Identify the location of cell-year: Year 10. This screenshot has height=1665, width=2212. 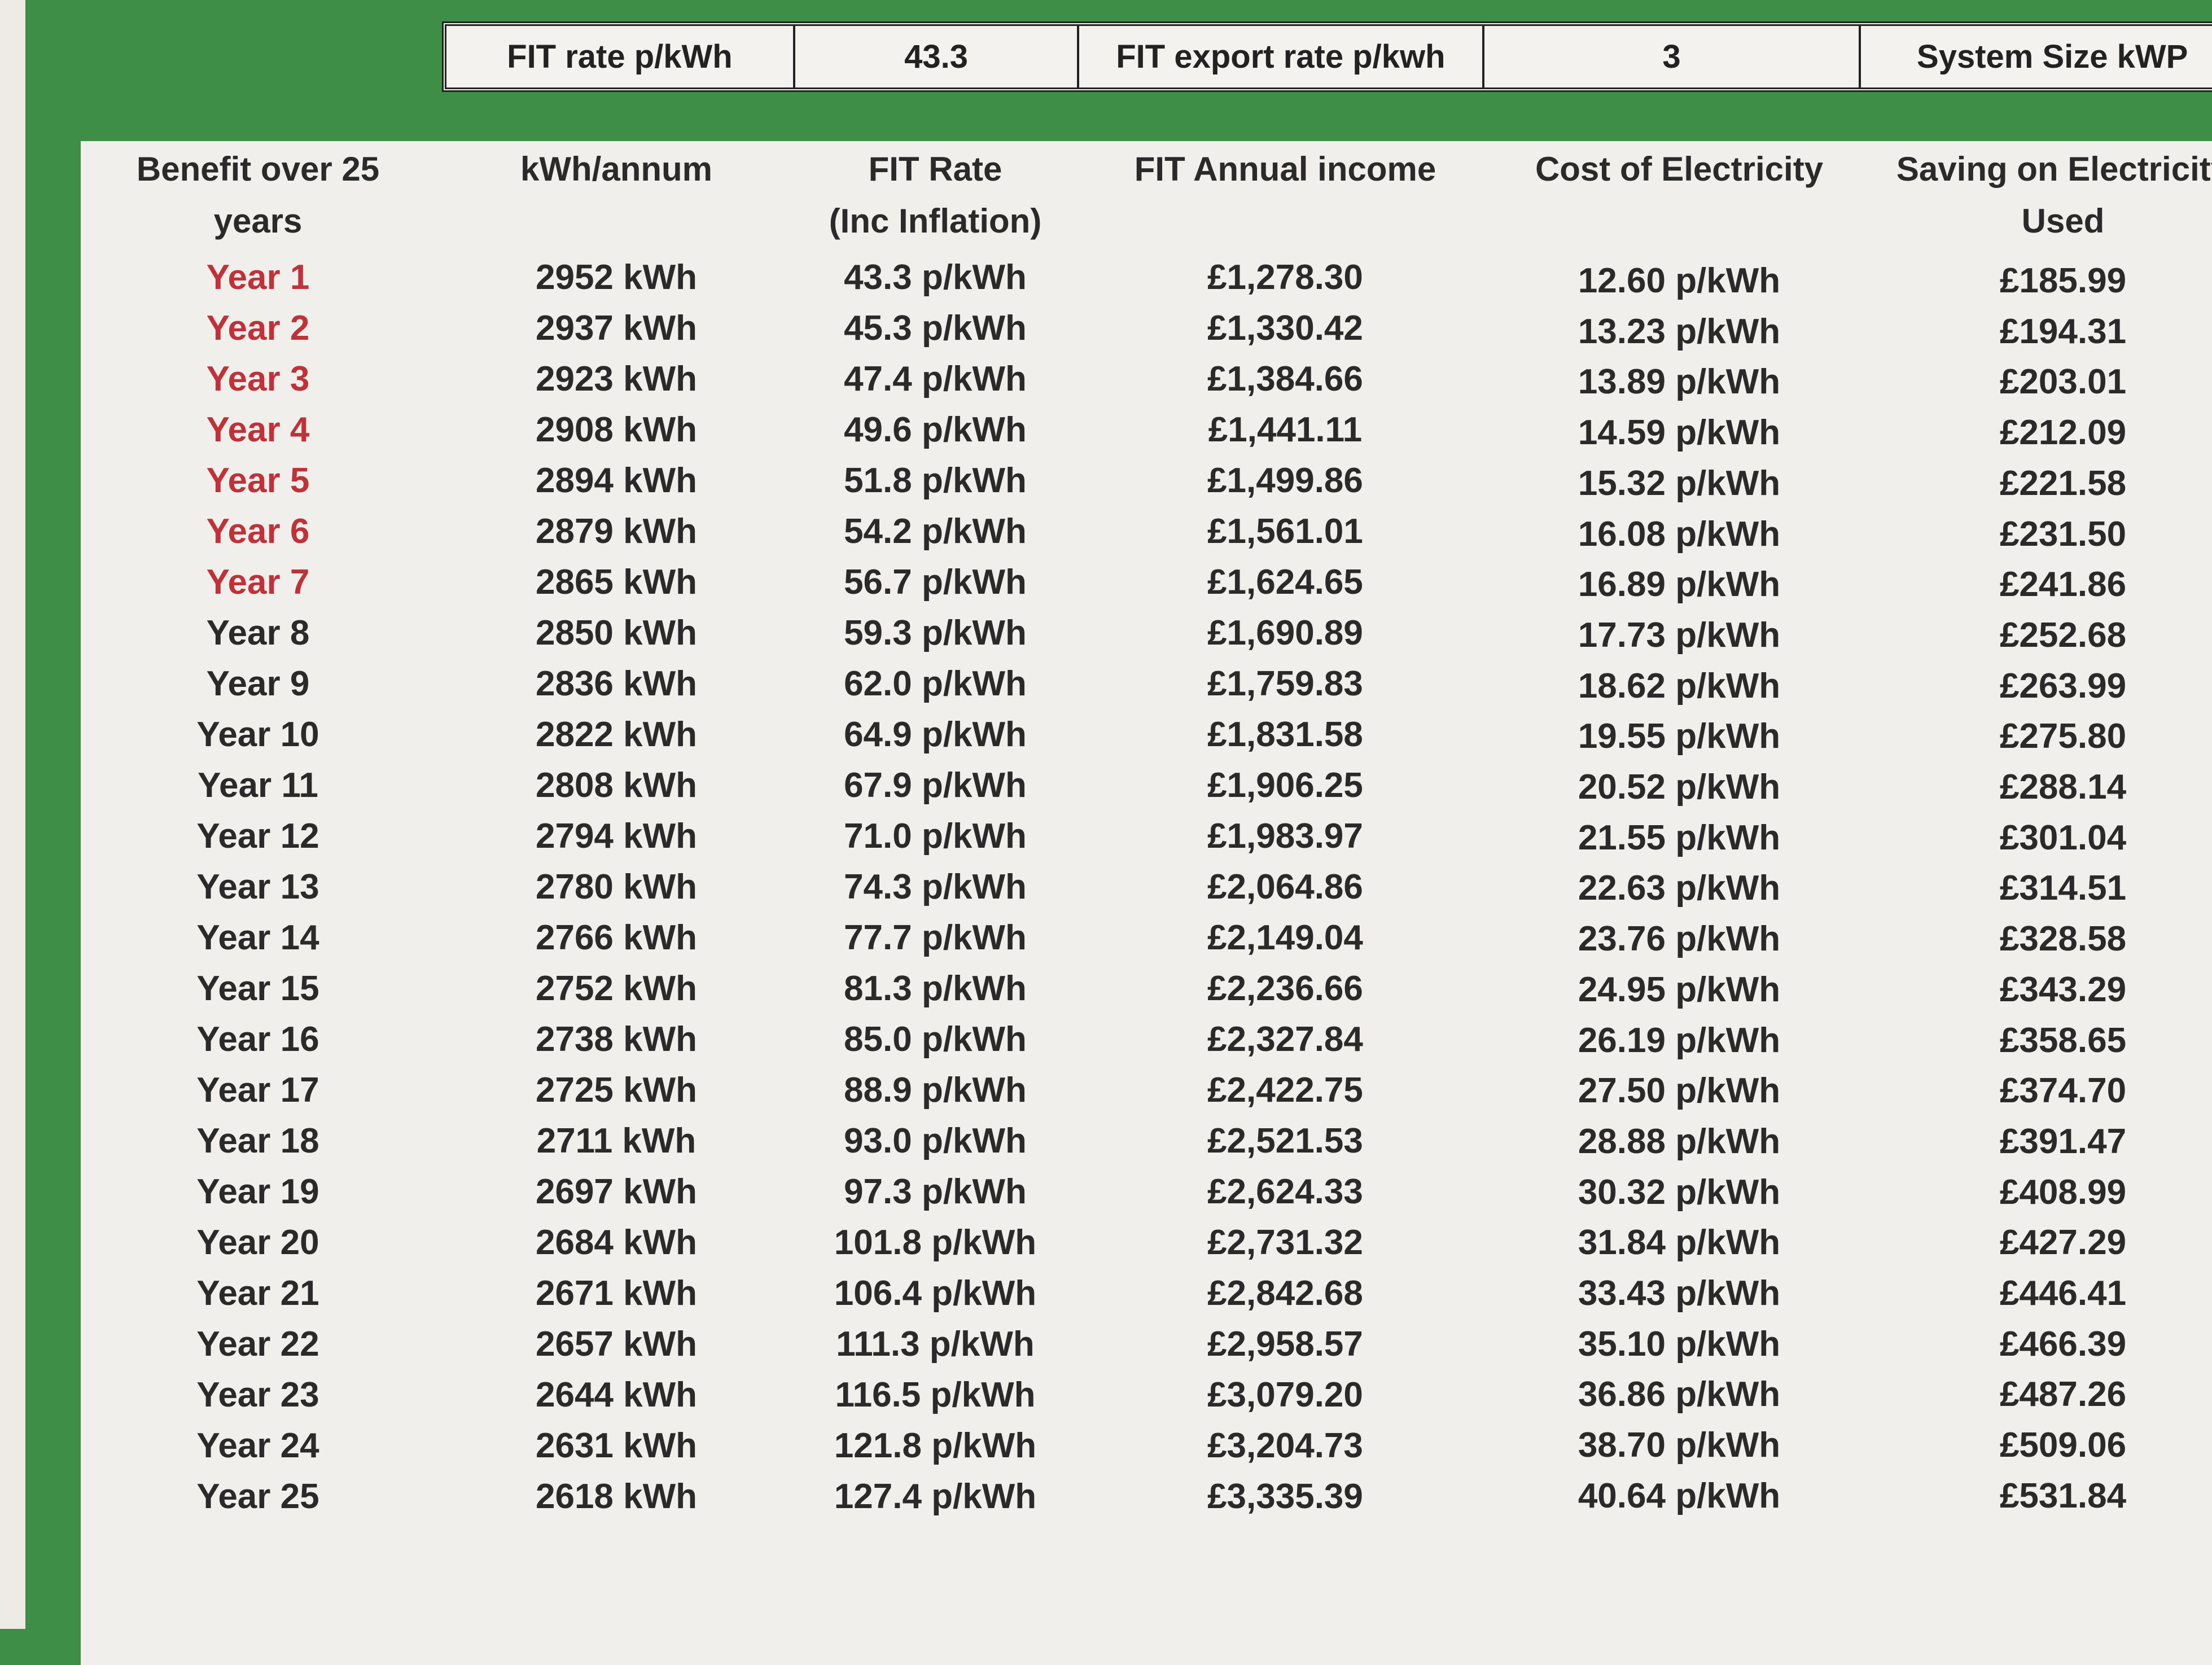
(257, 734).